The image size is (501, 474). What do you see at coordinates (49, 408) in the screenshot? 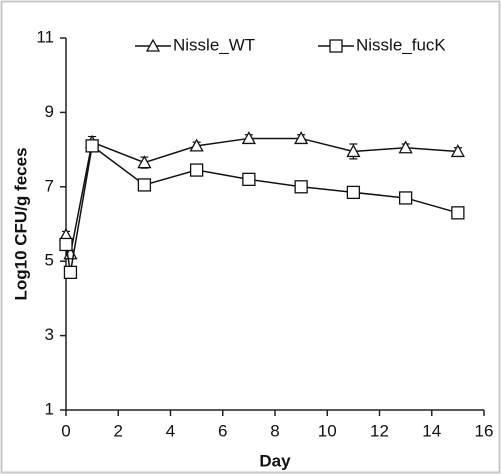
I see `y-tick-label: 1` at bounding box center [49, 408].